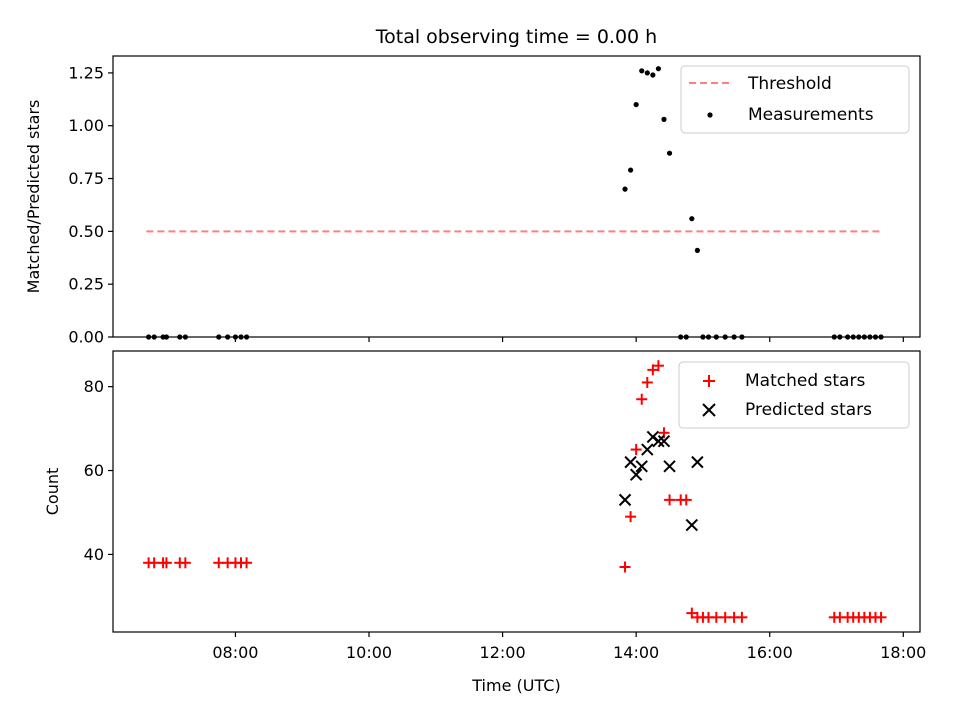 The width and height of the screenshot is (960, 720). Describe the element at coordinates (710, 115) in the screenshot. I see `measurements-legend-swatch` at that location.